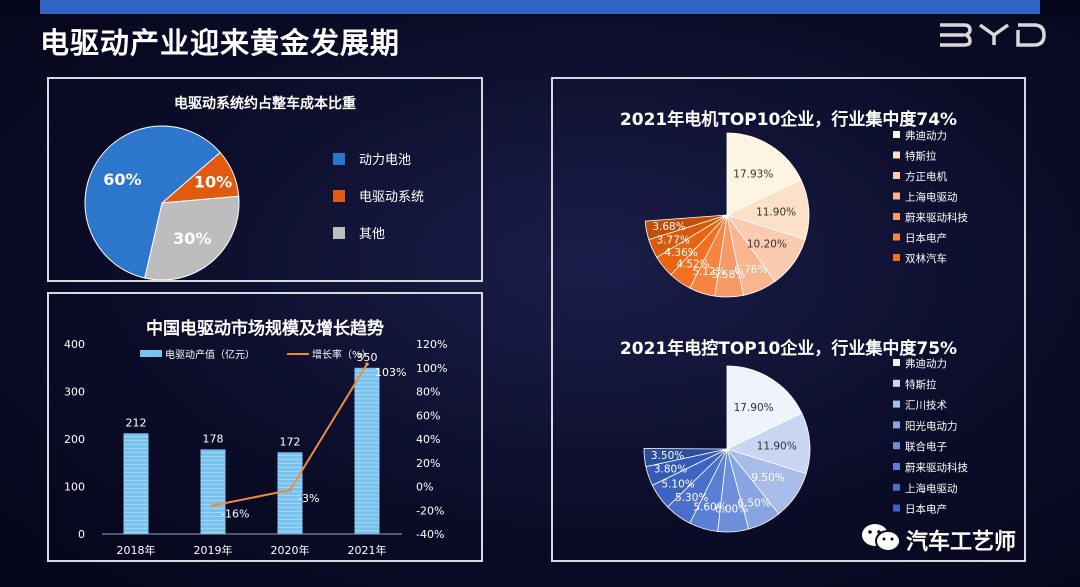 The width and height of the screenshot is (1080, 587). I want to click on pie-data-label: 3.50%, so click(667, 456).